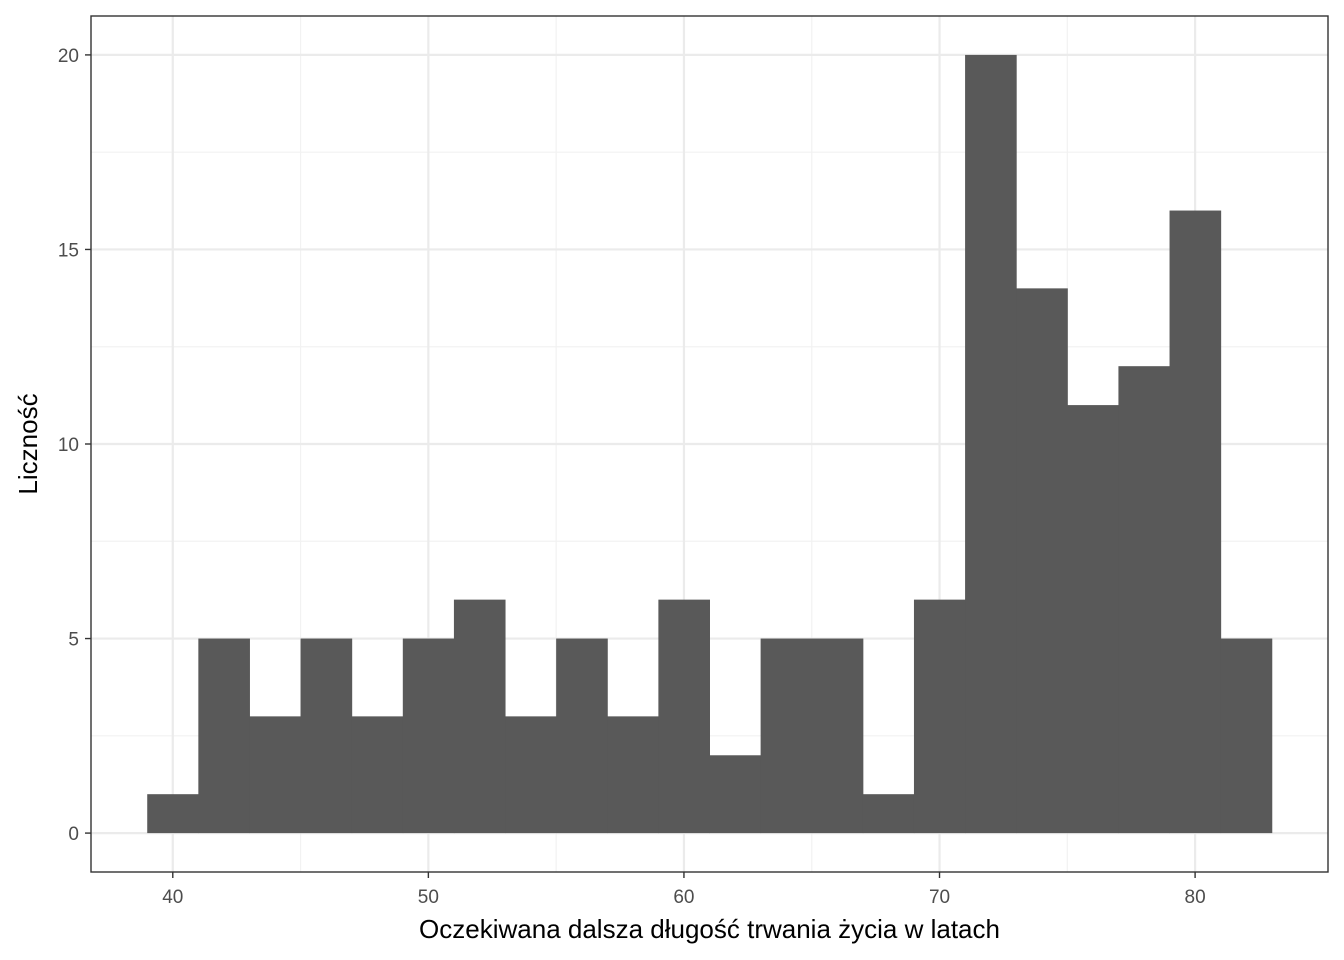 The height and width of the screenshot is (960, 1344). I want to click on y-axis-title: Liczność, so click(28, 443).